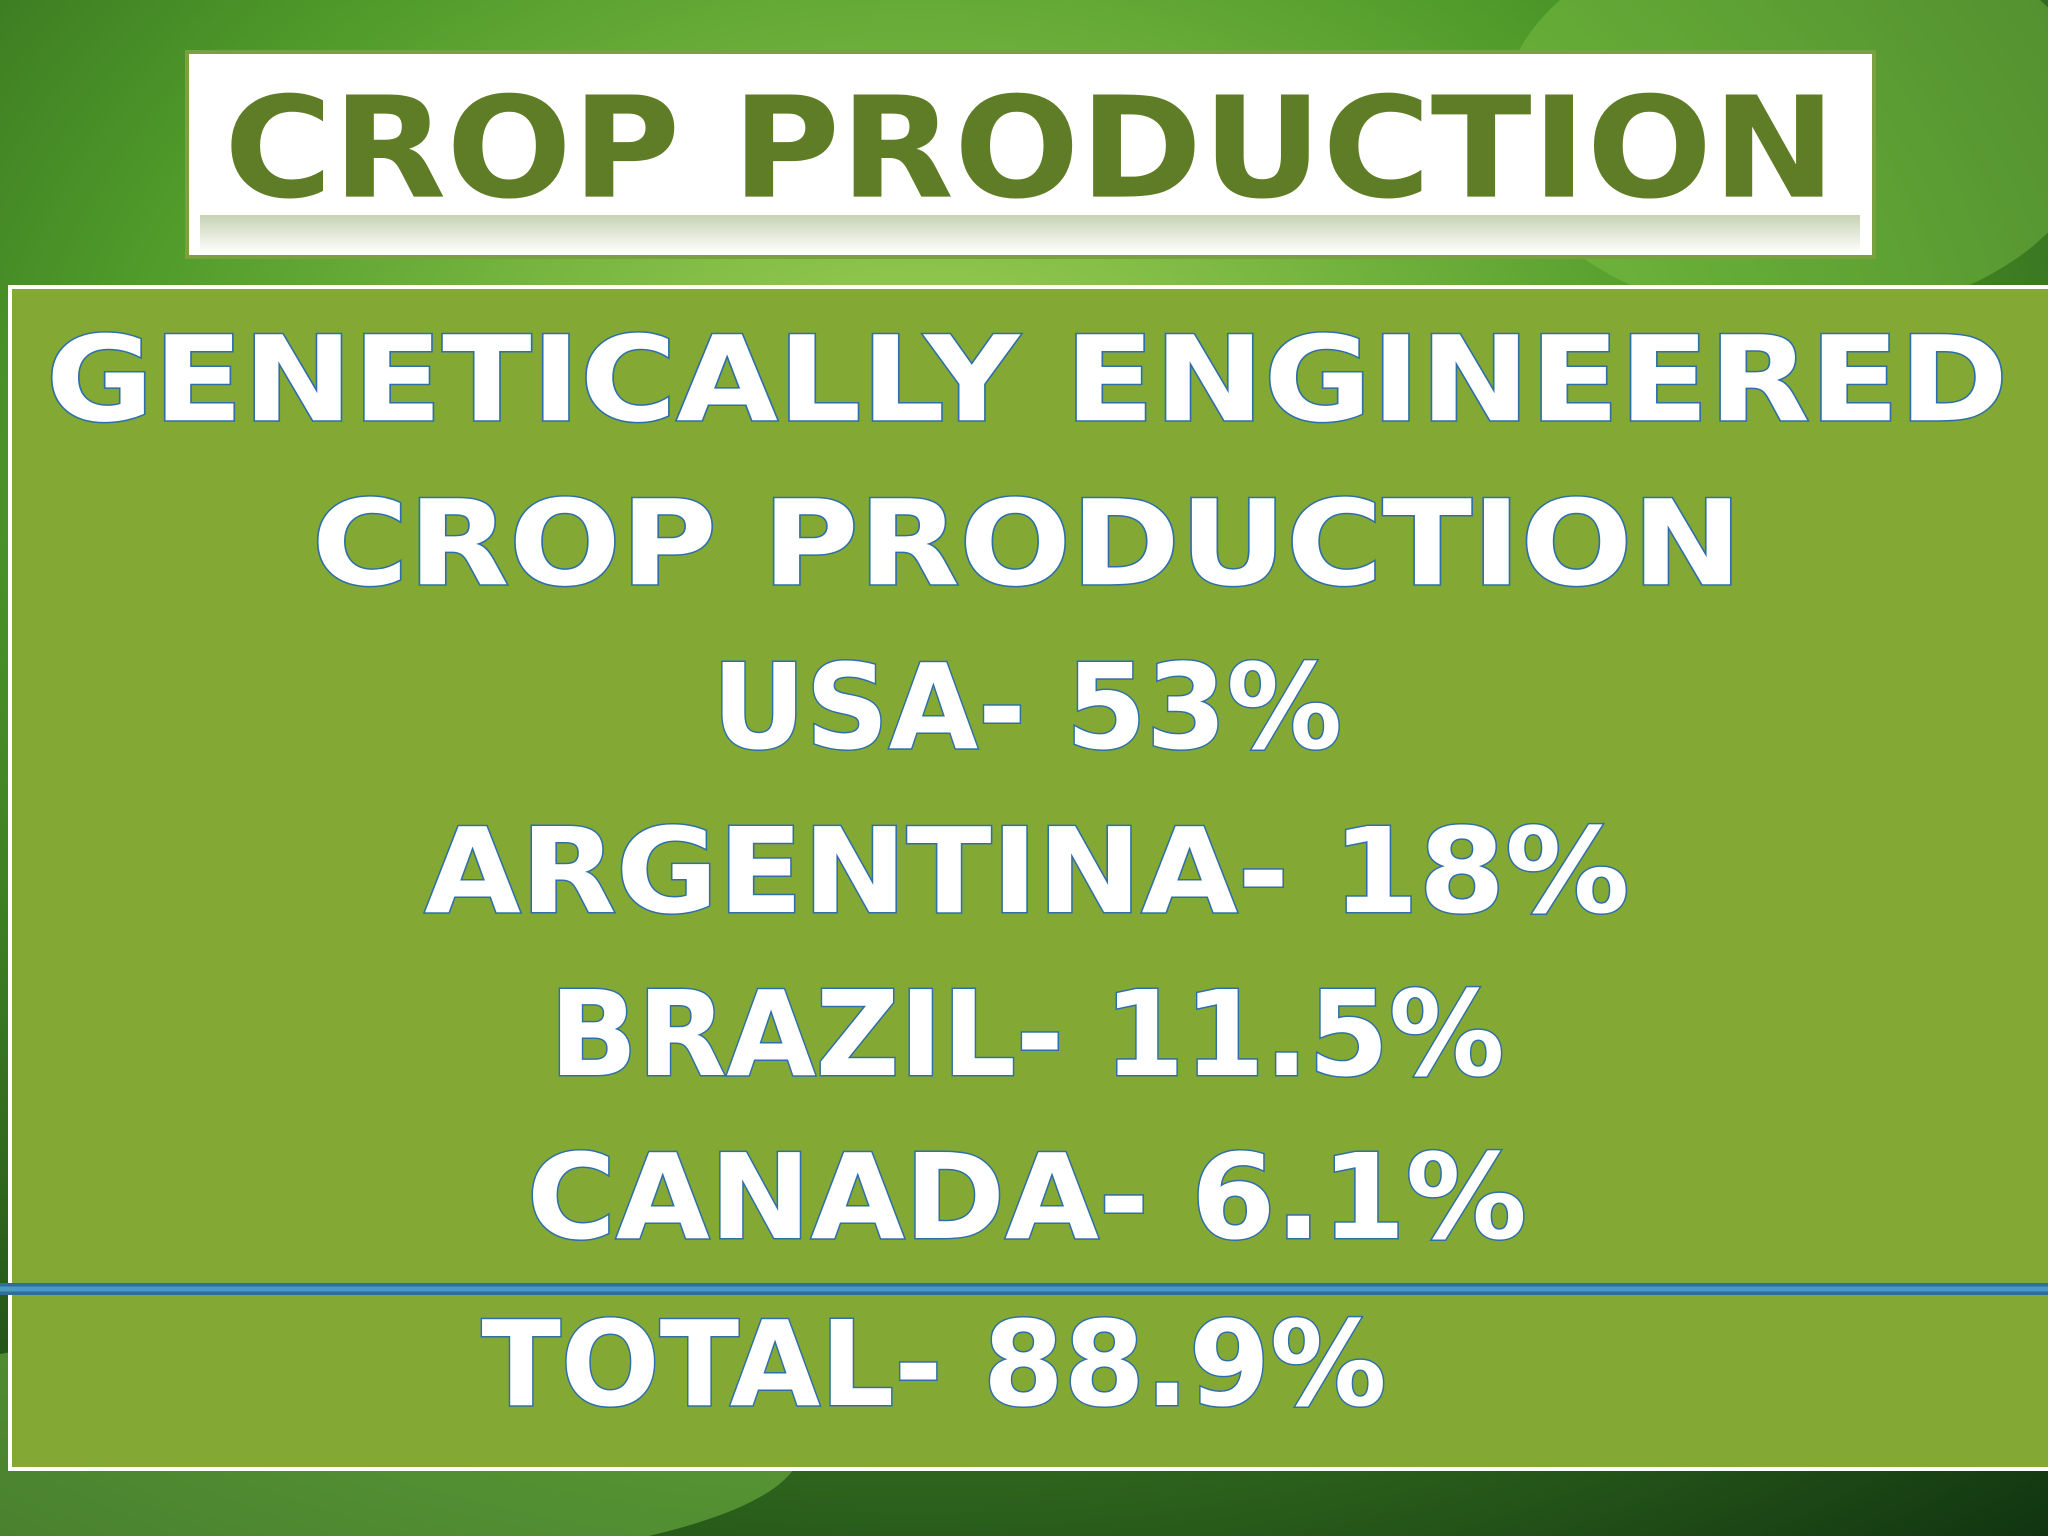  What do you see at coordinates (1027, 871) in the screenshot?
I see `item-line: ARGENTINA- 18%` at bounding box center [1027, 871].